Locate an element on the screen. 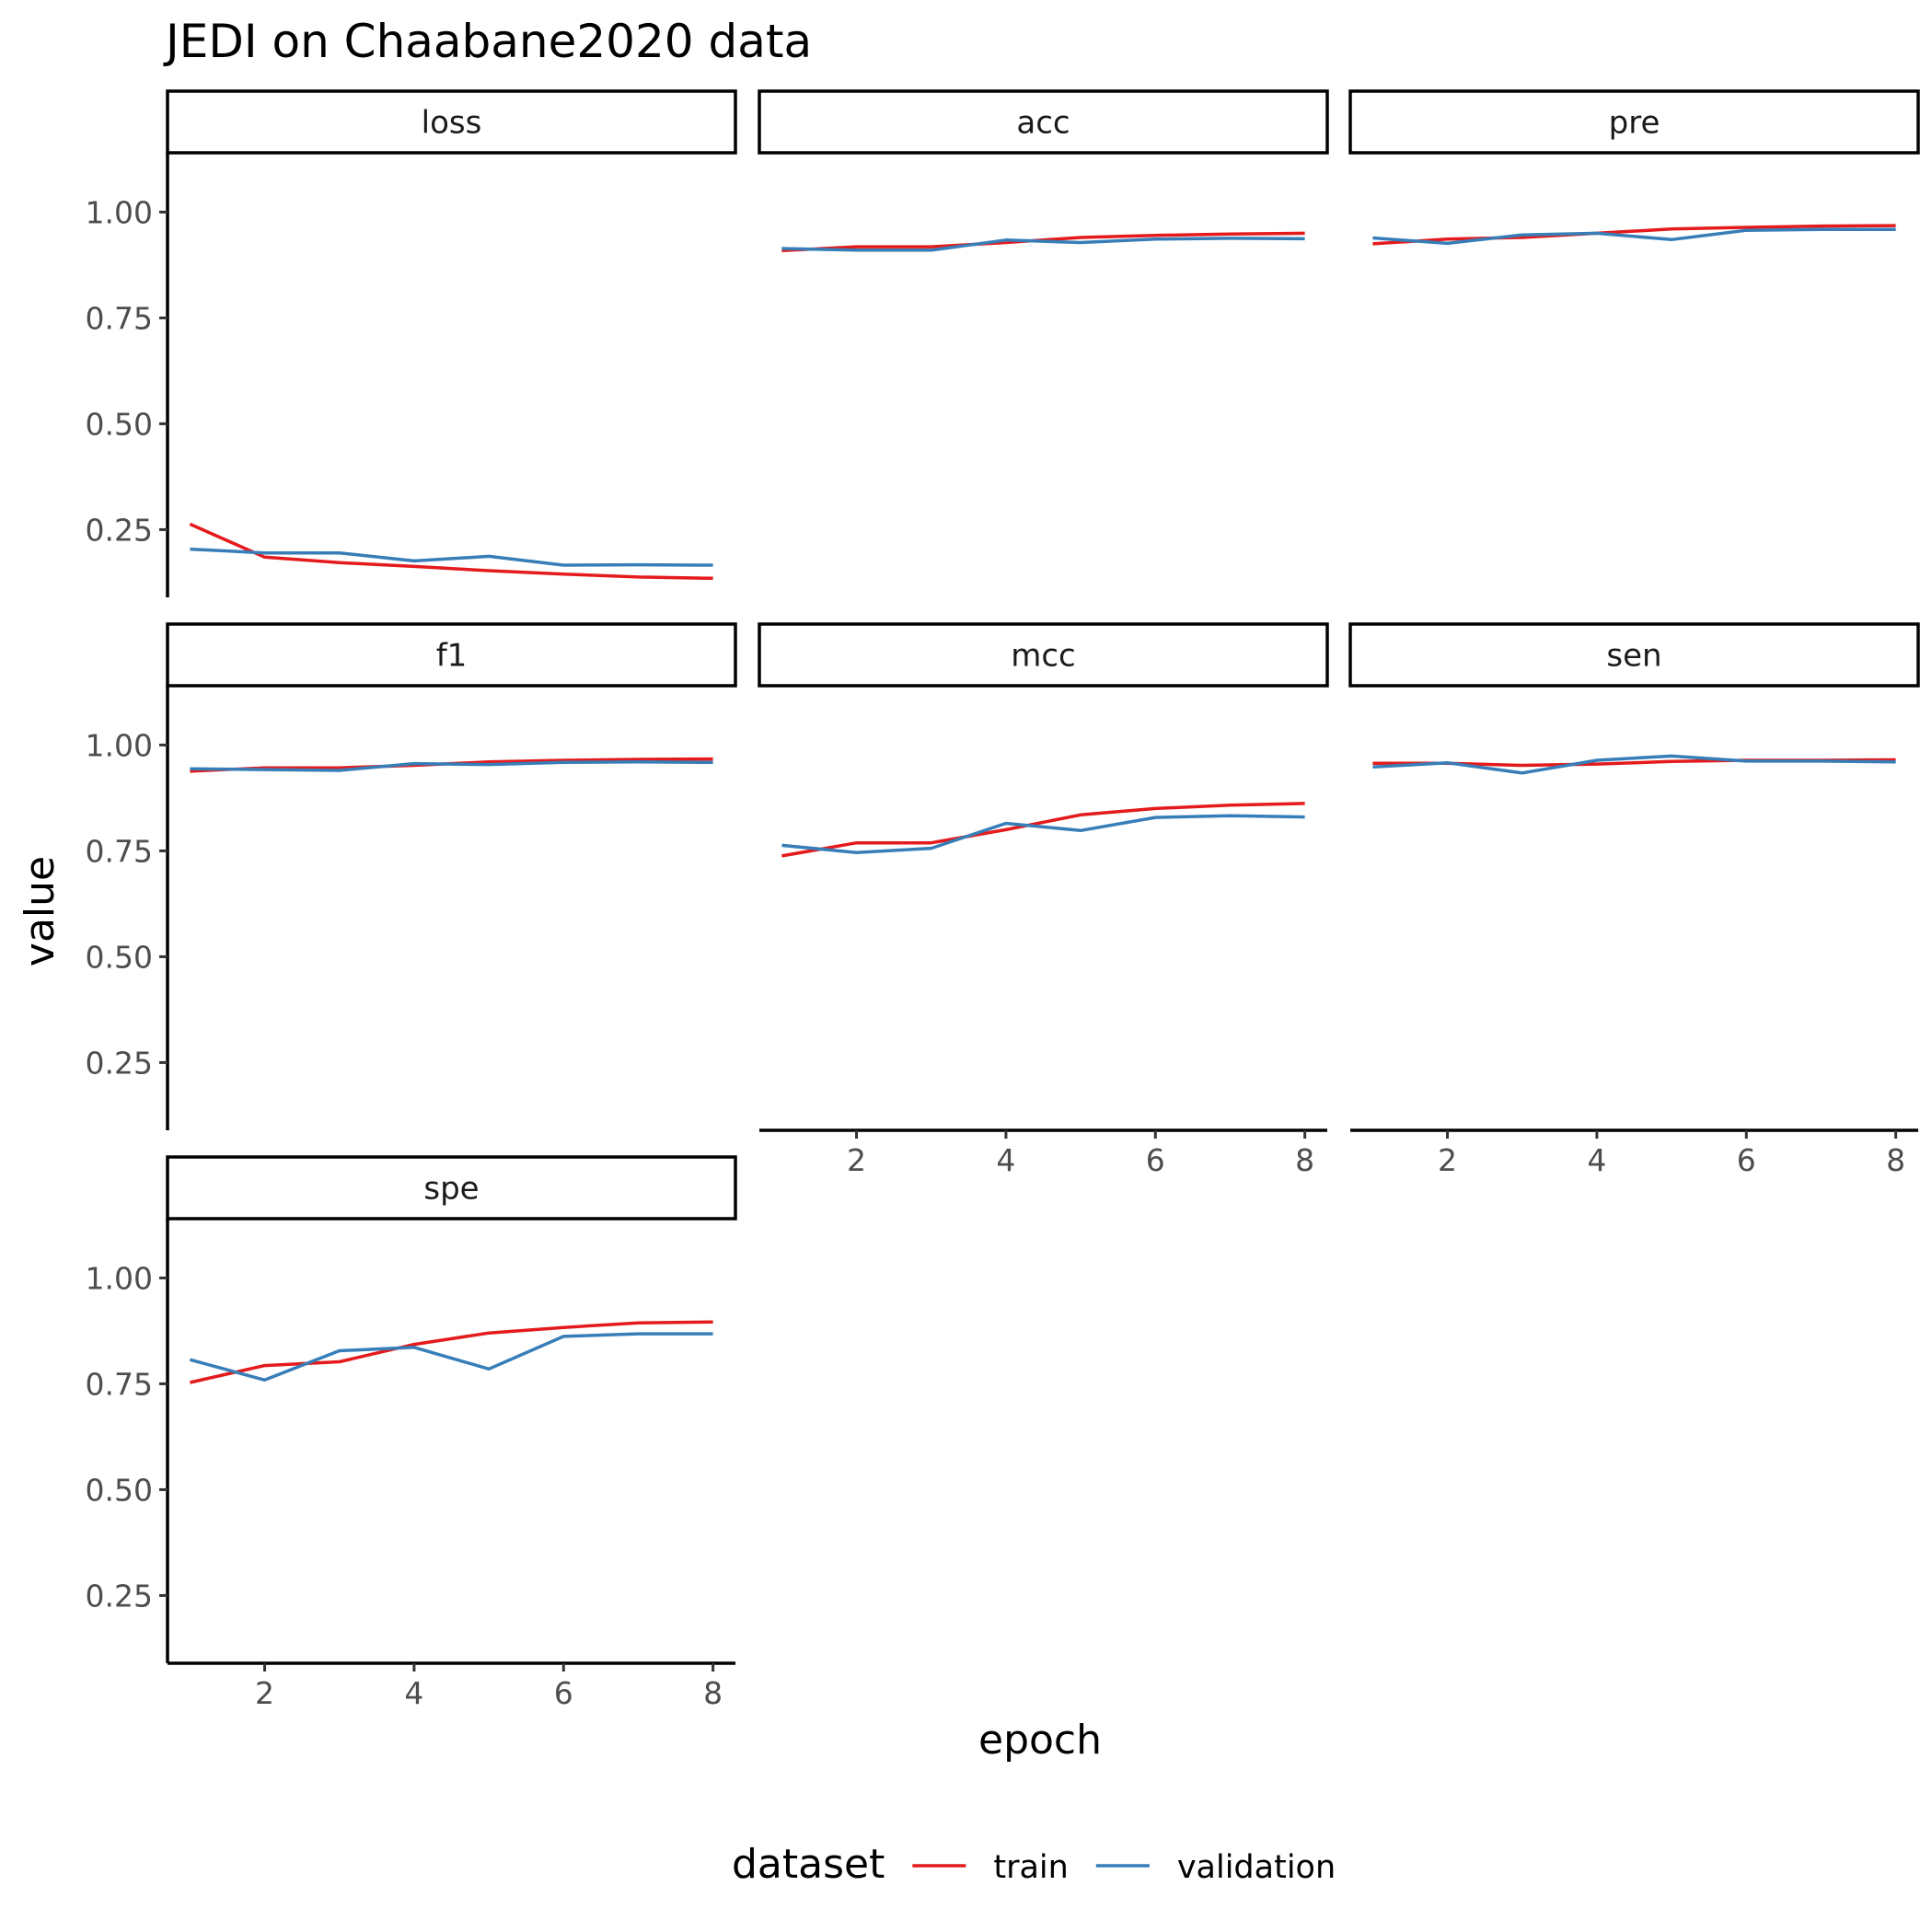  series-line-spe-train is located at coordinates (452, 1352).